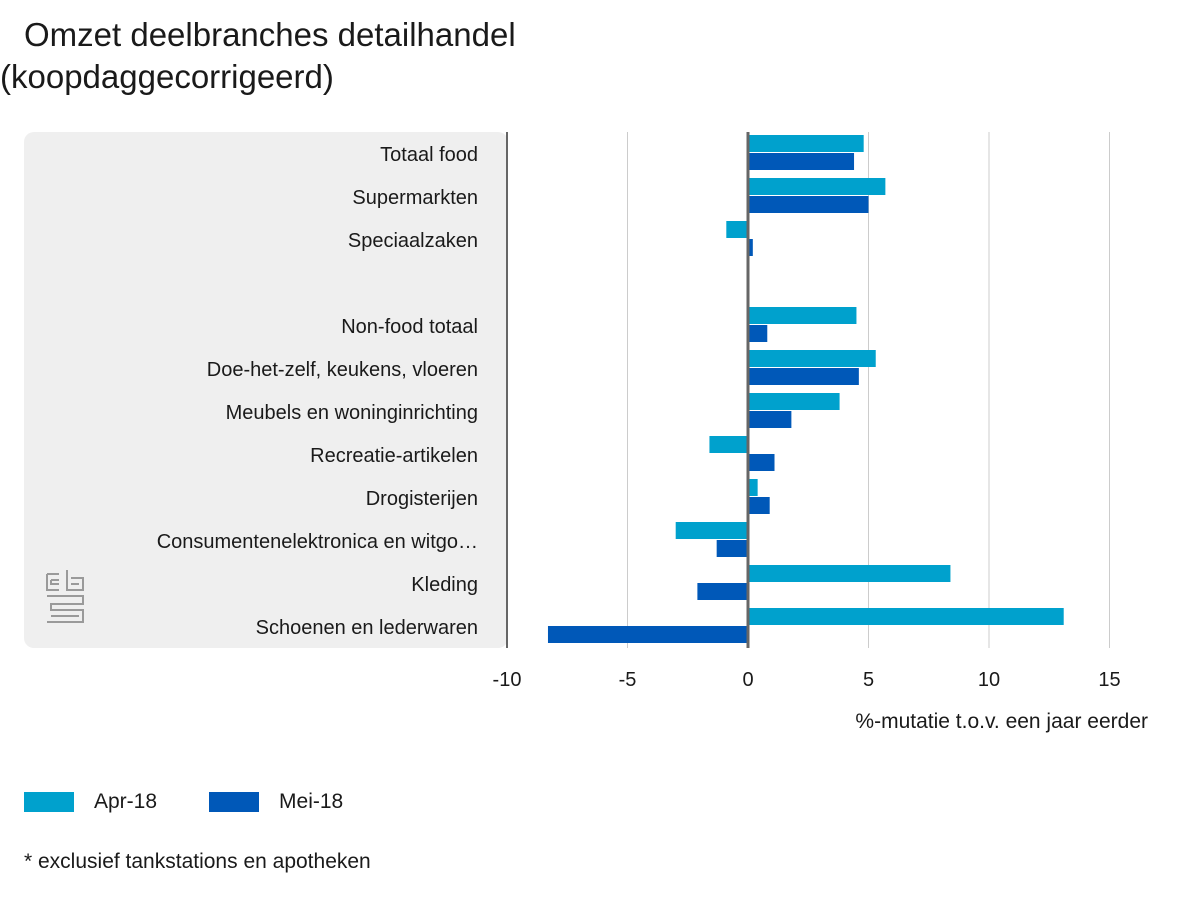 The height and width of the screenshot is (900, 1200). What do you see at coordinates (415, 198) in the screenshot?
I see `category-label: Supermarkten` at bounding box center [415, 198].